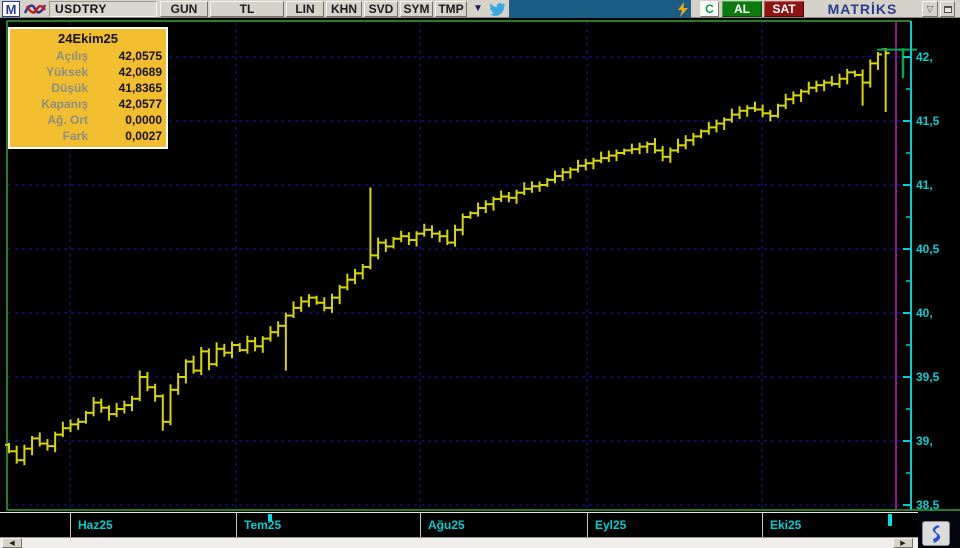 The image size is (960, 548). Describe the element at coordinates (928, 121) in the screenshot. I see `y-axis-label: 41,5` at that location.